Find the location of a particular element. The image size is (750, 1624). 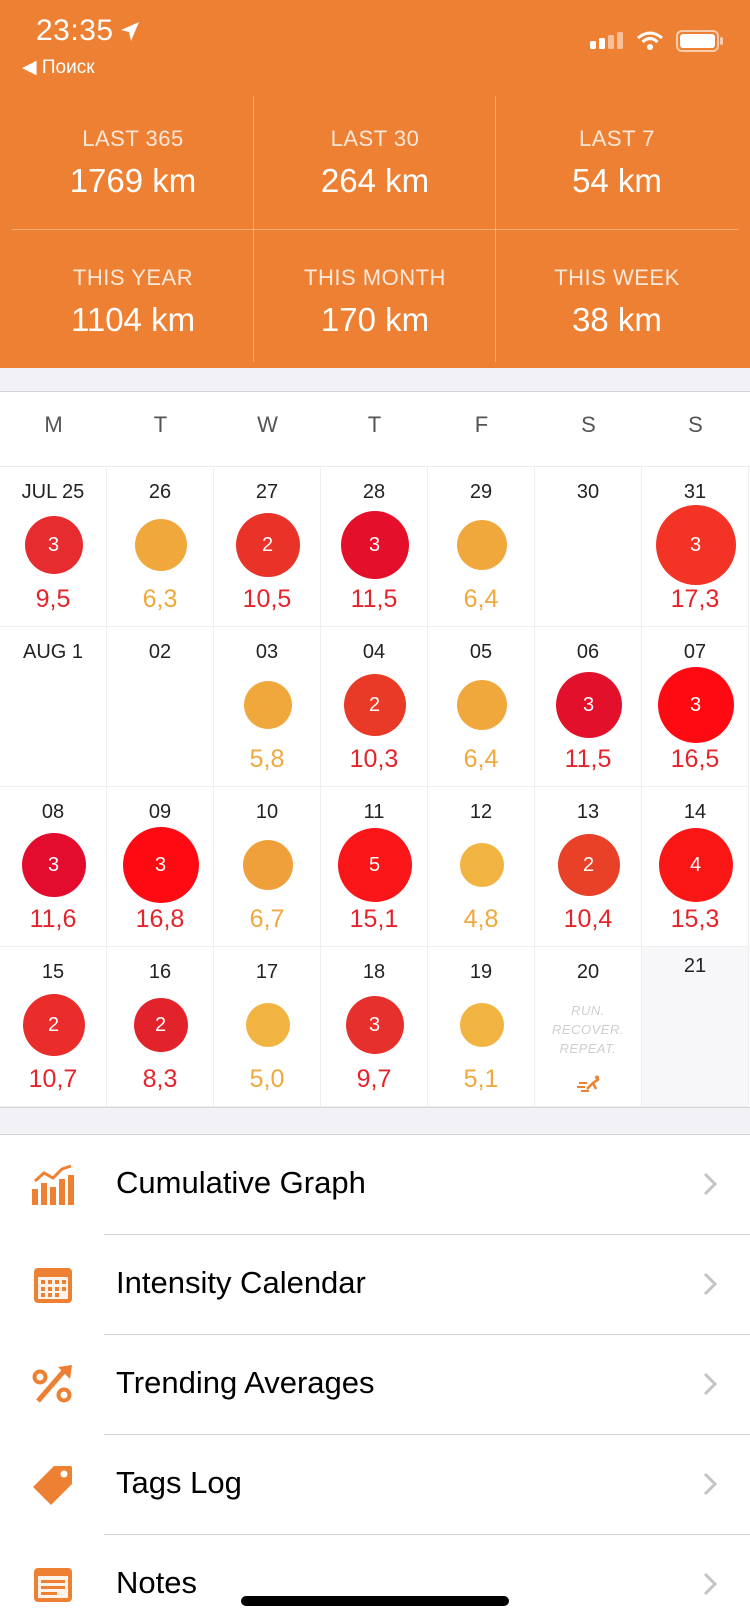

weekday-label: W is located at coordinates (267, 424).